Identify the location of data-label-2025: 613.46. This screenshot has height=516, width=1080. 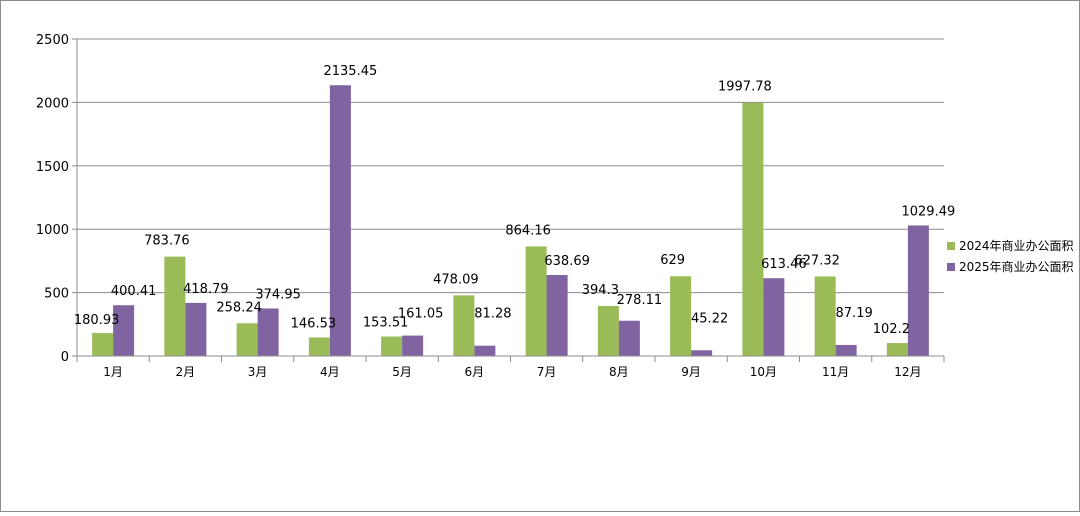
(784, 264).